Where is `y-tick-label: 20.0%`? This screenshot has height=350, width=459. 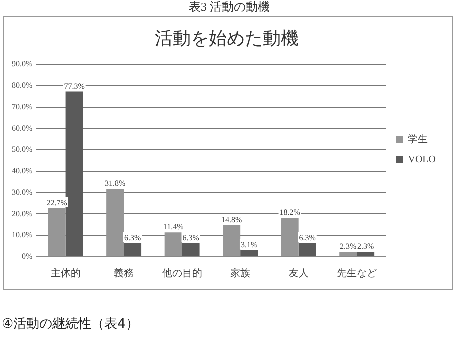
y-tick-label: 20.0% is located at coordinates (22, 213).